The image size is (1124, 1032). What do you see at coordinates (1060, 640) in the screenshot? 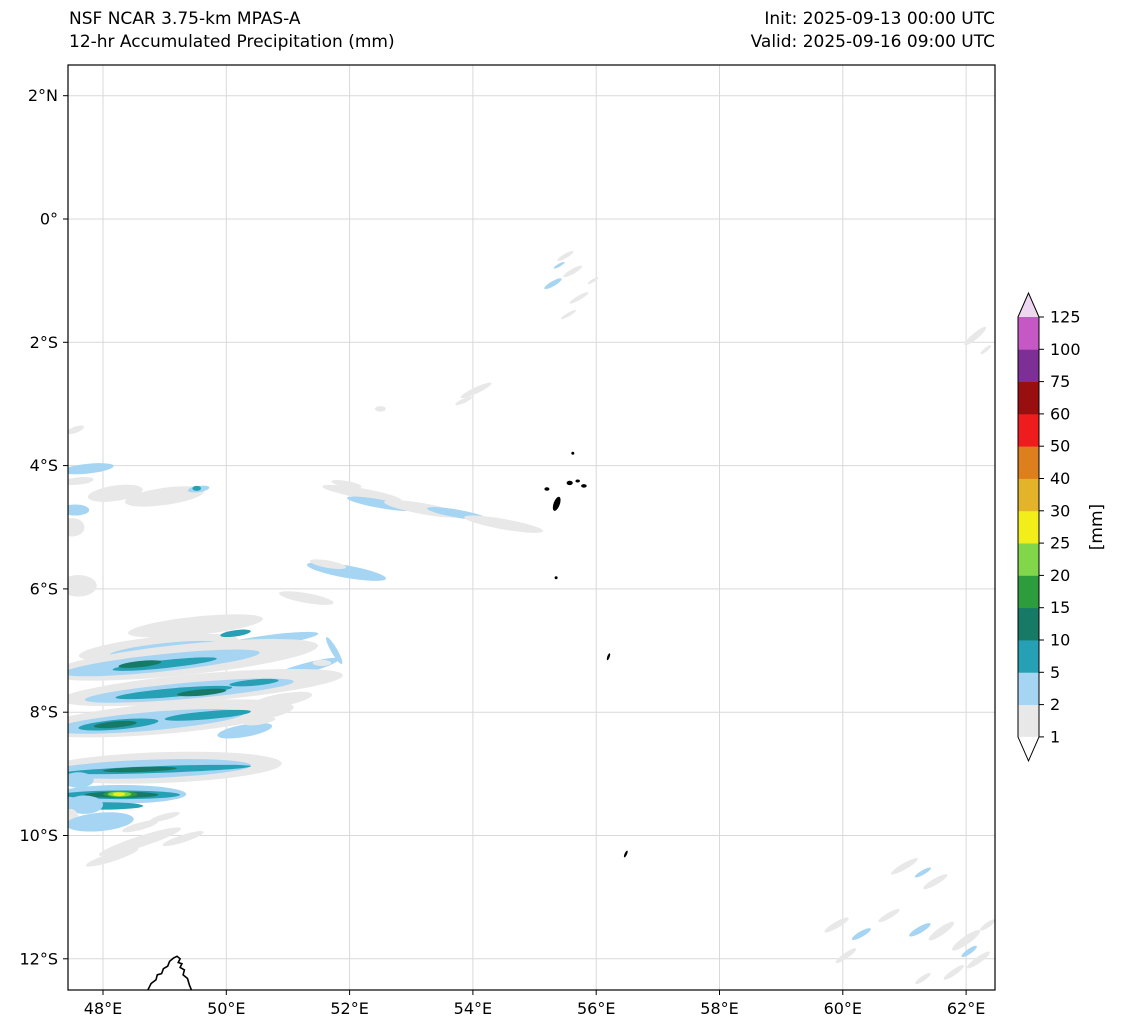
I see `colorbar-tick-label: 10` at bounding box center [1060, 640].